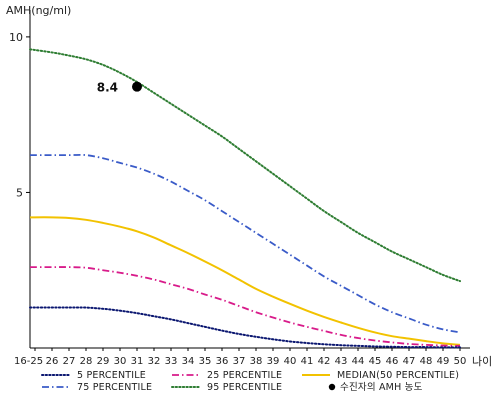 Image resolution: width=500 pixels, height=400 pixels. Describe the element at coordinates (111, 375) in the screenshot. I see `legend-label: 5 PERCENTILE` at that location.